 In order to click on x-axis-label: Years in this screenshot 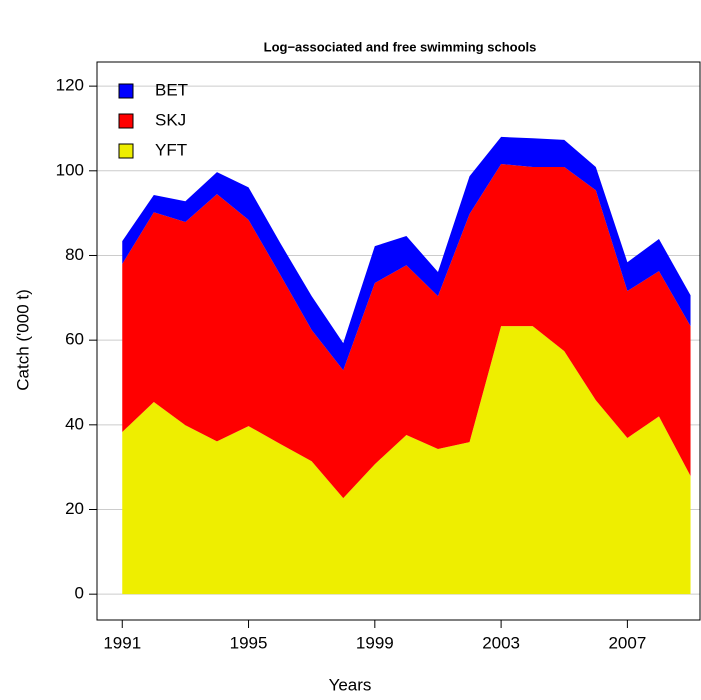, I will do `click(350, 684)`.